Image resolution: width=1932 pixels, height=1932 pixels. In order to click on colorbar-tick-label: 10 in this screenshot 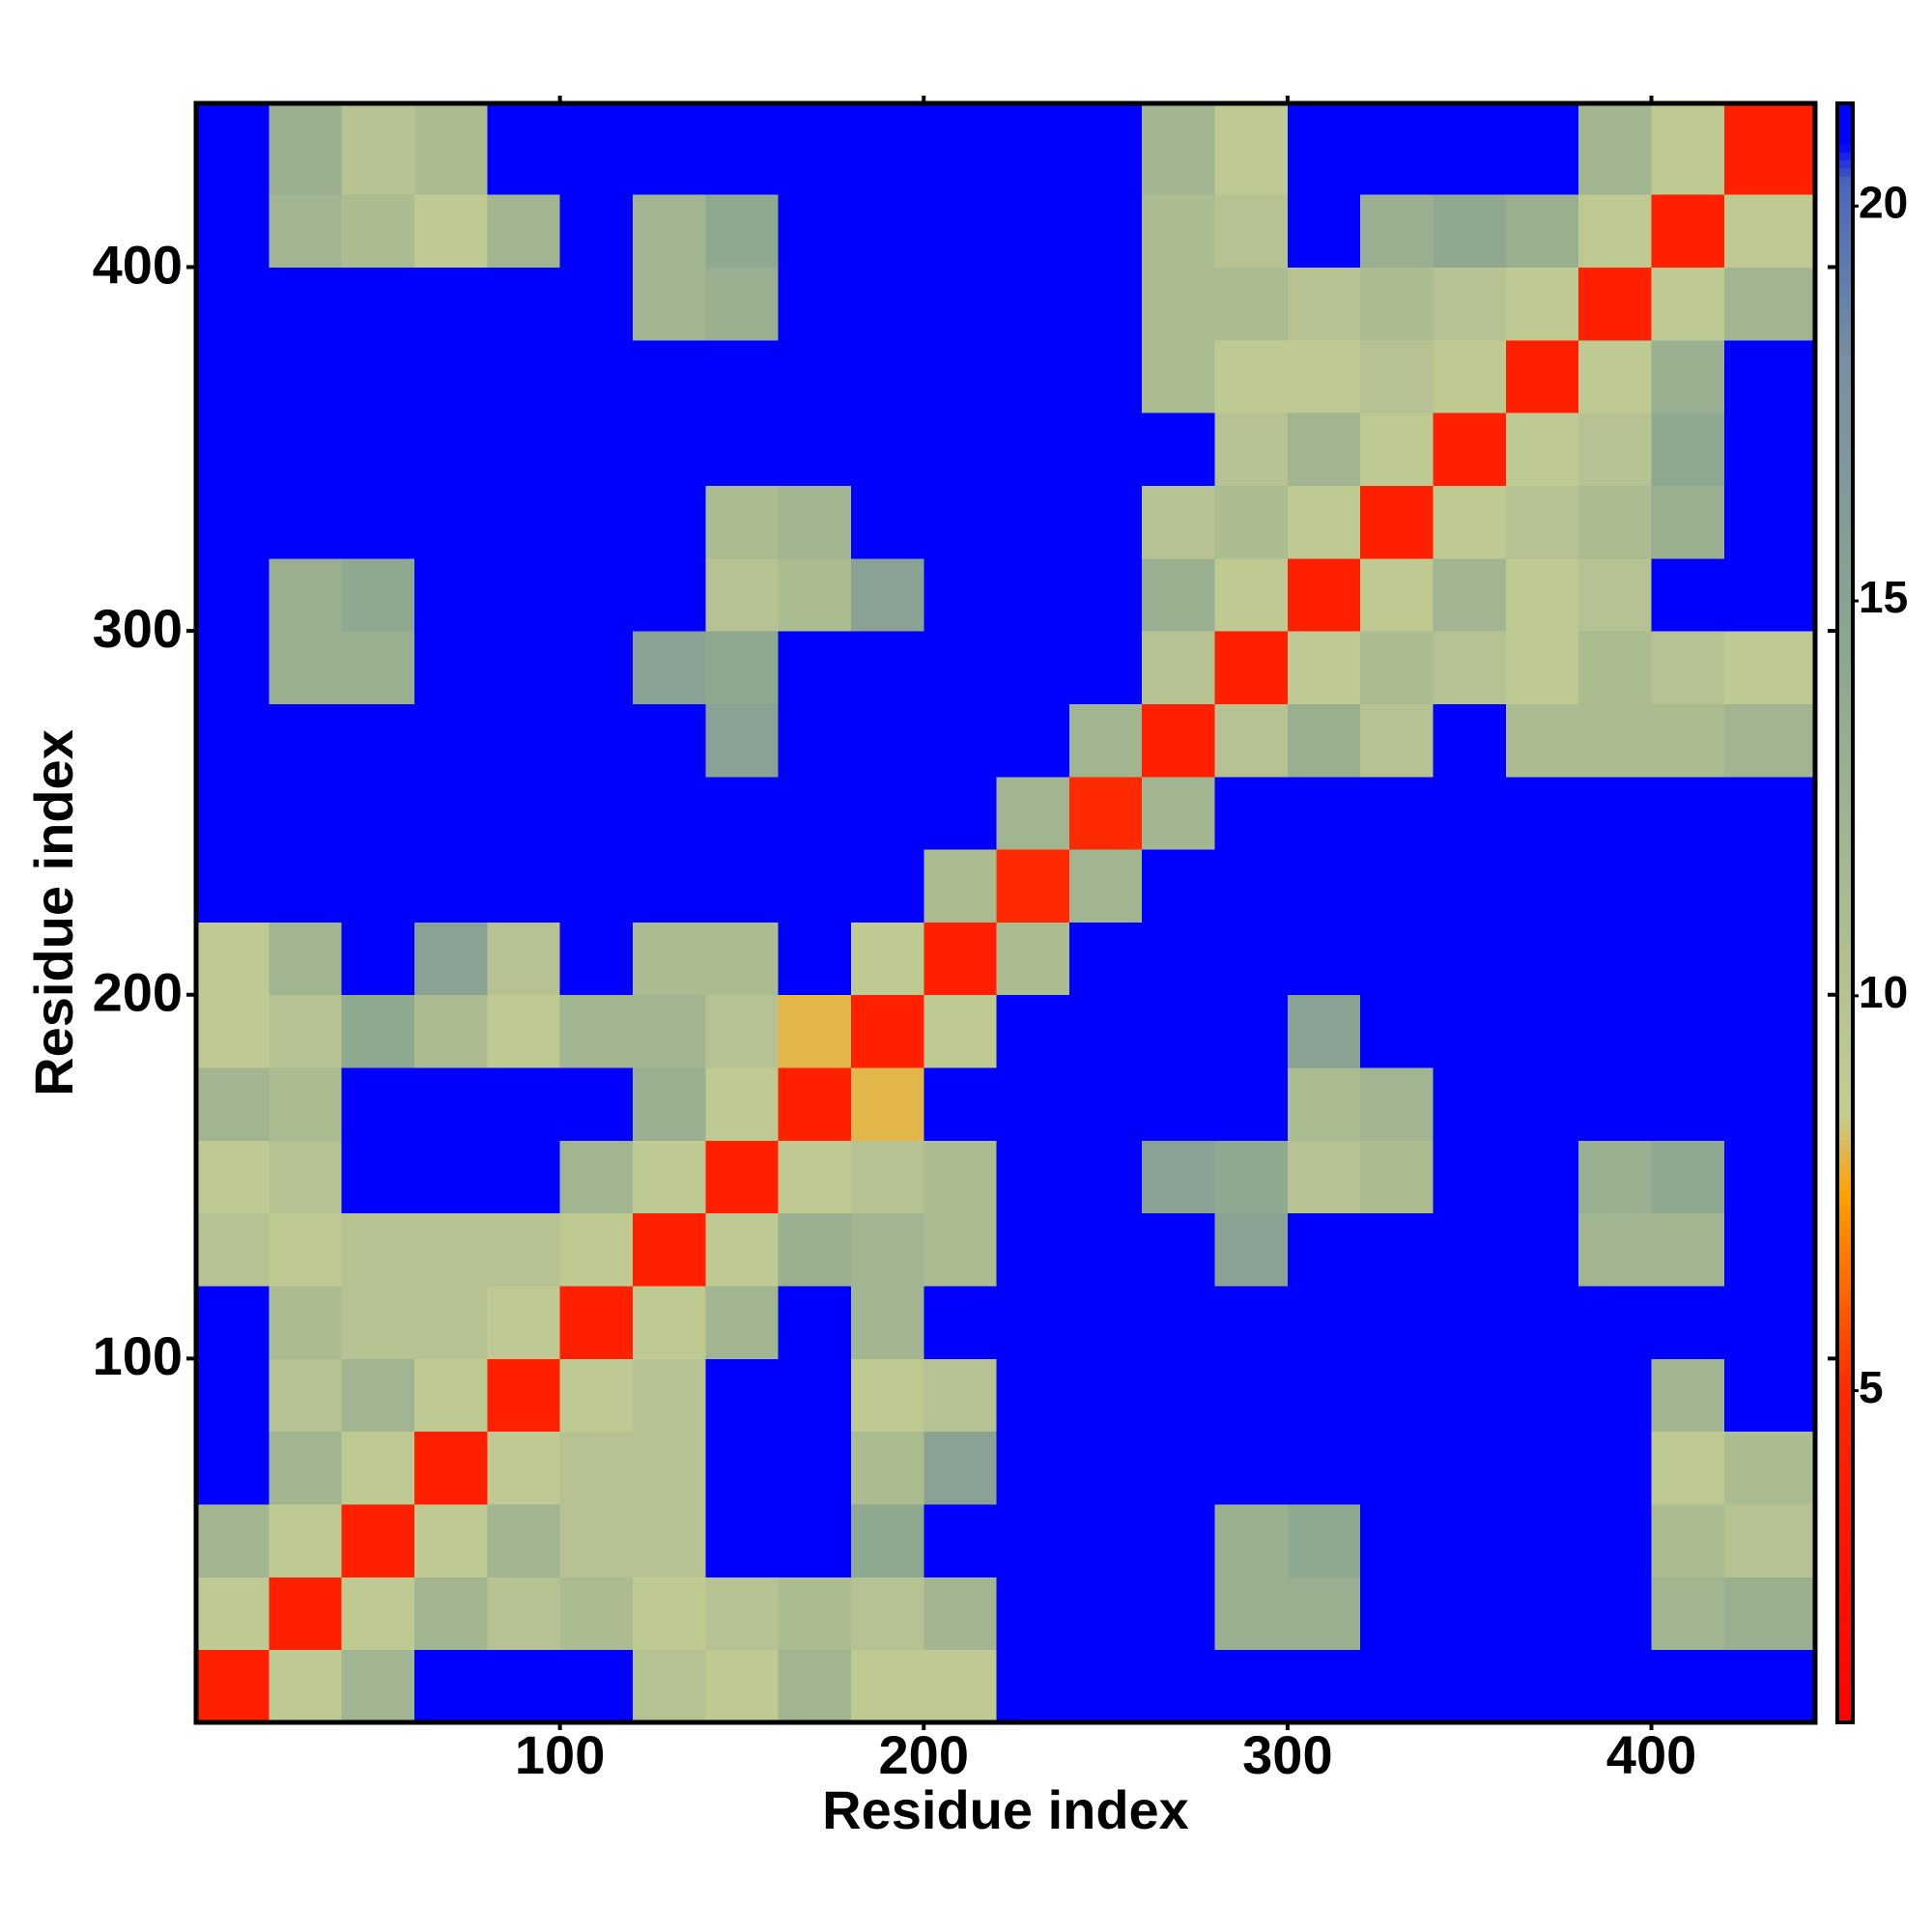, I will do `click(1883, 992)`.